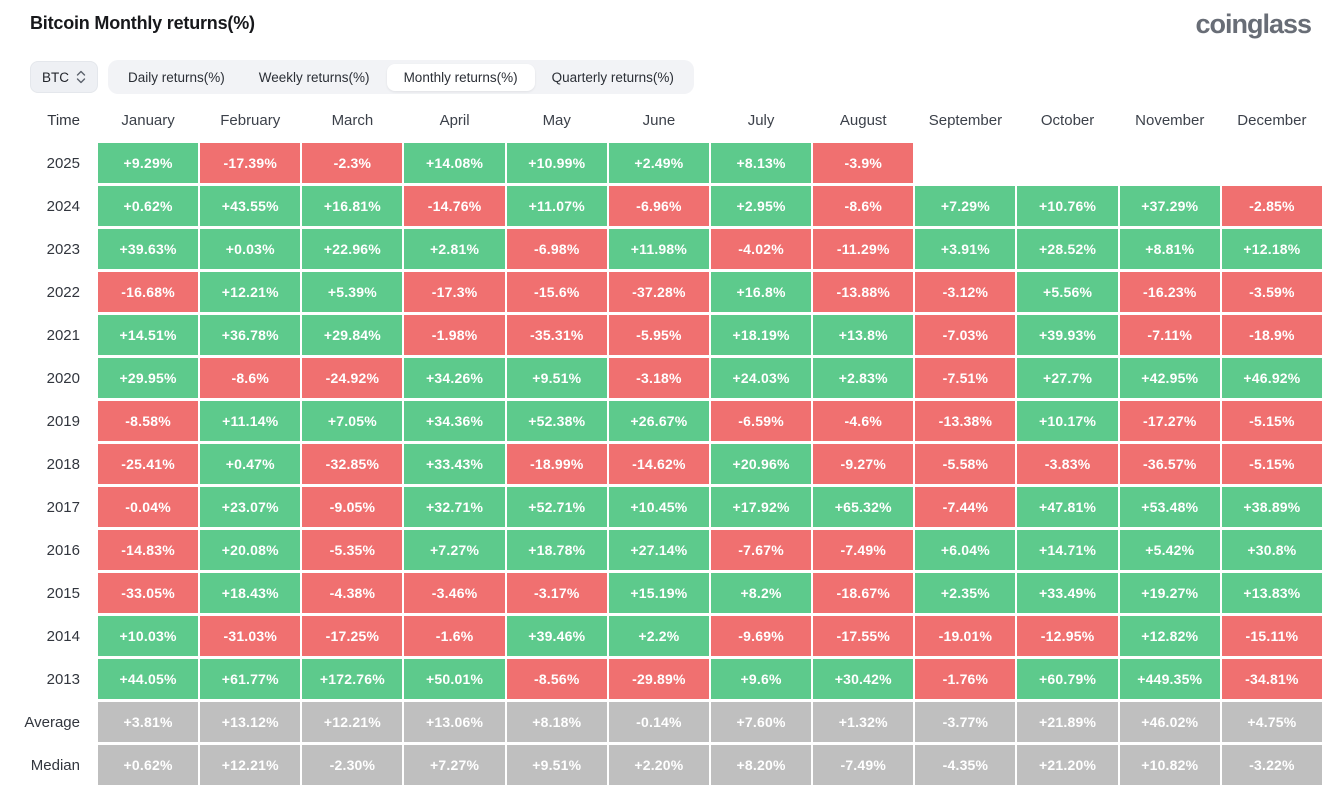  I want to click on column-header-october: October, so click(1067, 120).